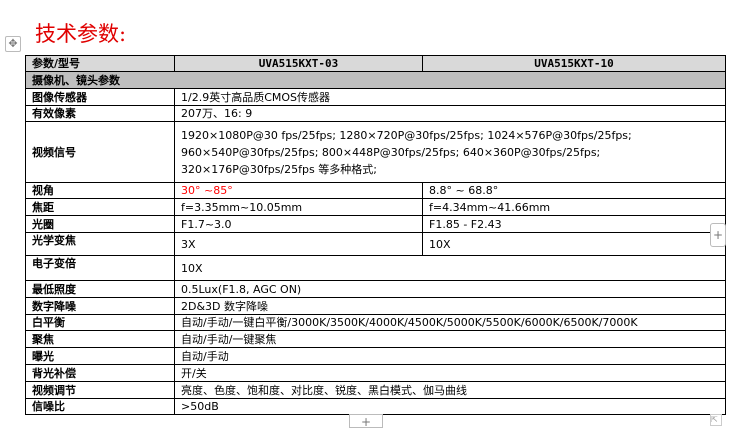  What do you see at coordinates (574, 244) in the screenshot?
I see `value-model-b: 10X` at bounding box center [574, 244].